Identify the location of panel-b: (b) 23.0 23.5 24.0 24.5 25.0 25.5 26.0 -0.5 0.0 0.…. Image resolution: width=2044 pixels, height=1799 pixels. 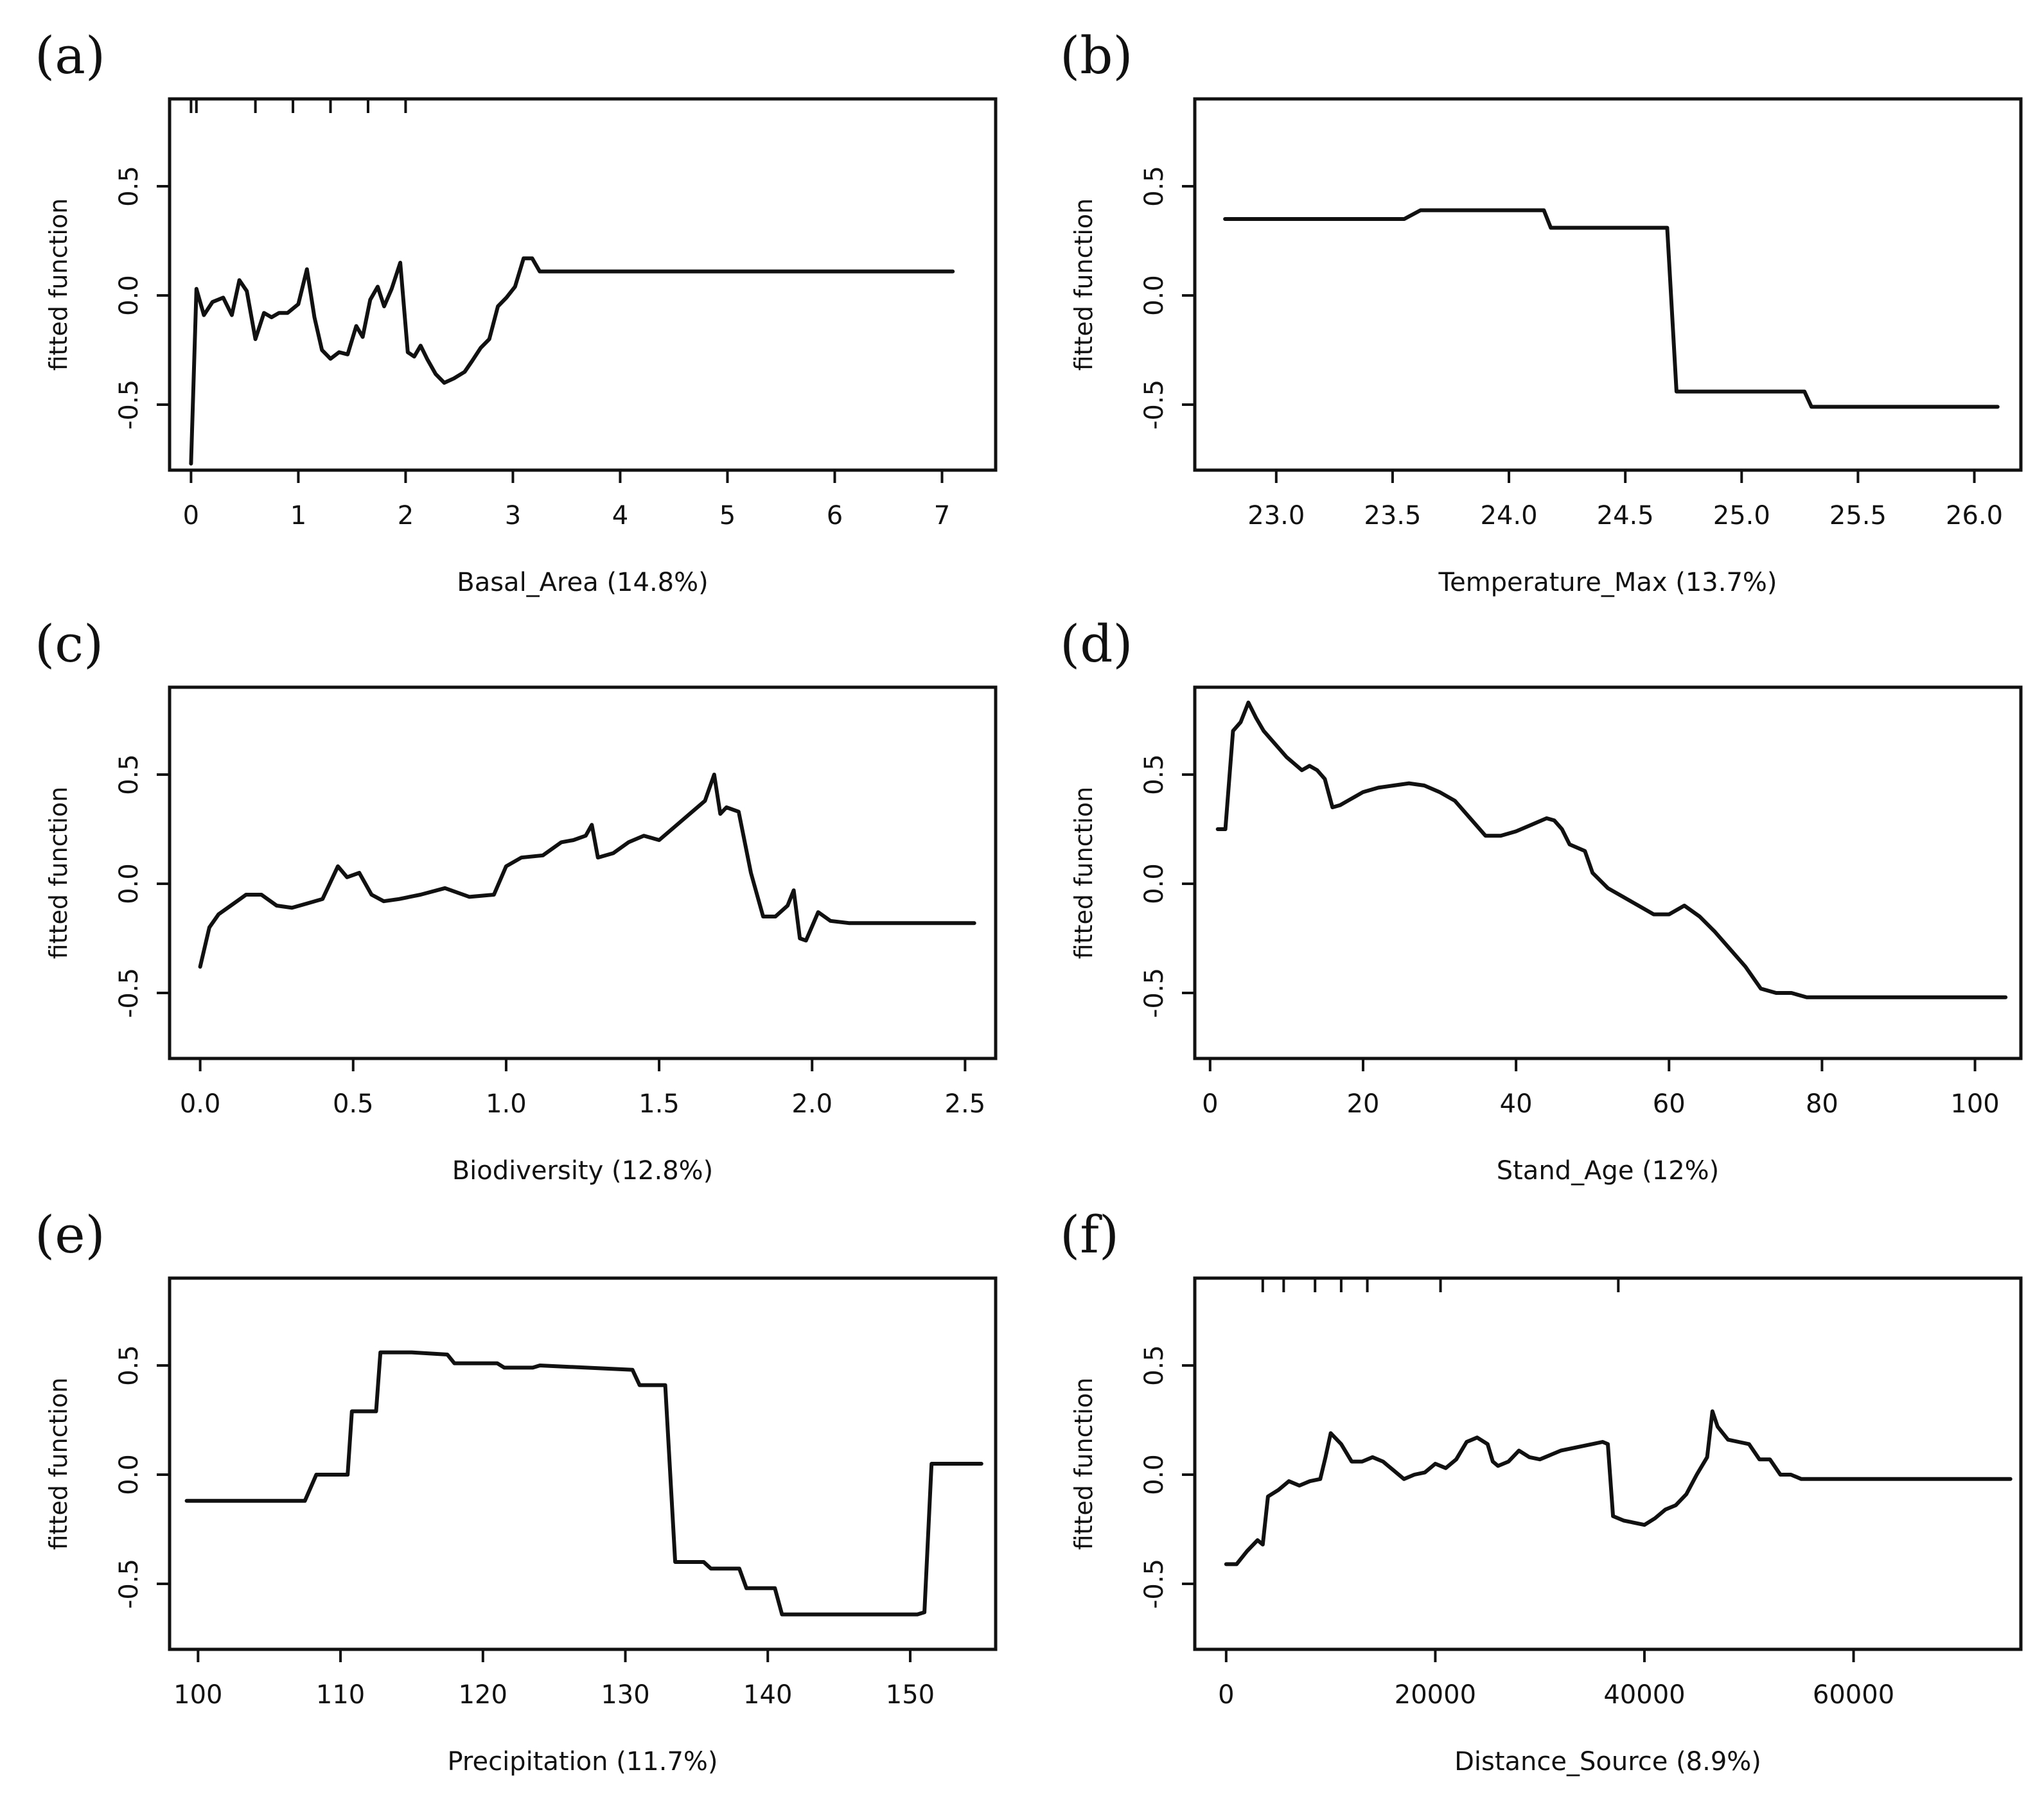
(1541, 311).